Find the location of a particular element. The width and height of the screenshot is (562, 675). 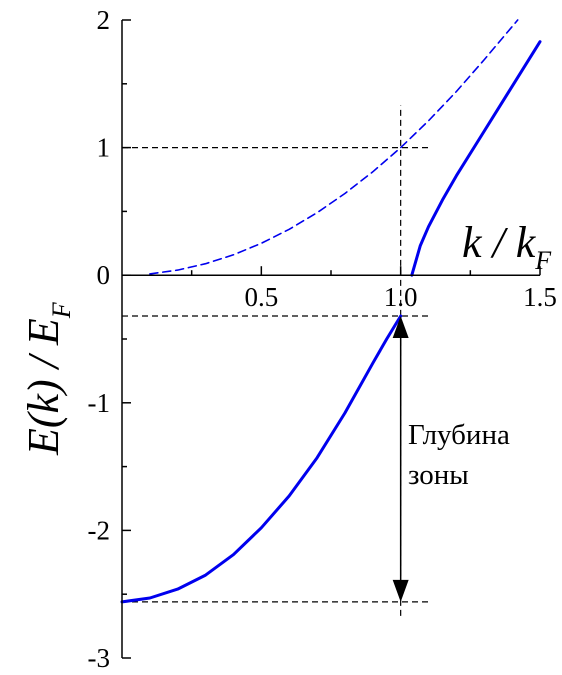

x-tick-label: 1.5 is located at coordinates (540, 297).